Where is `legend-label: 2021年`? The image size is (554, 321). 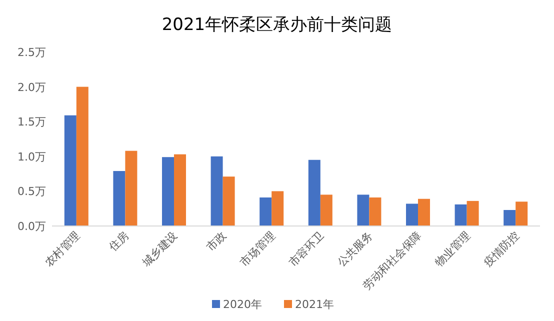
legend-label: 2021年 is located at coordinates (314, 304).